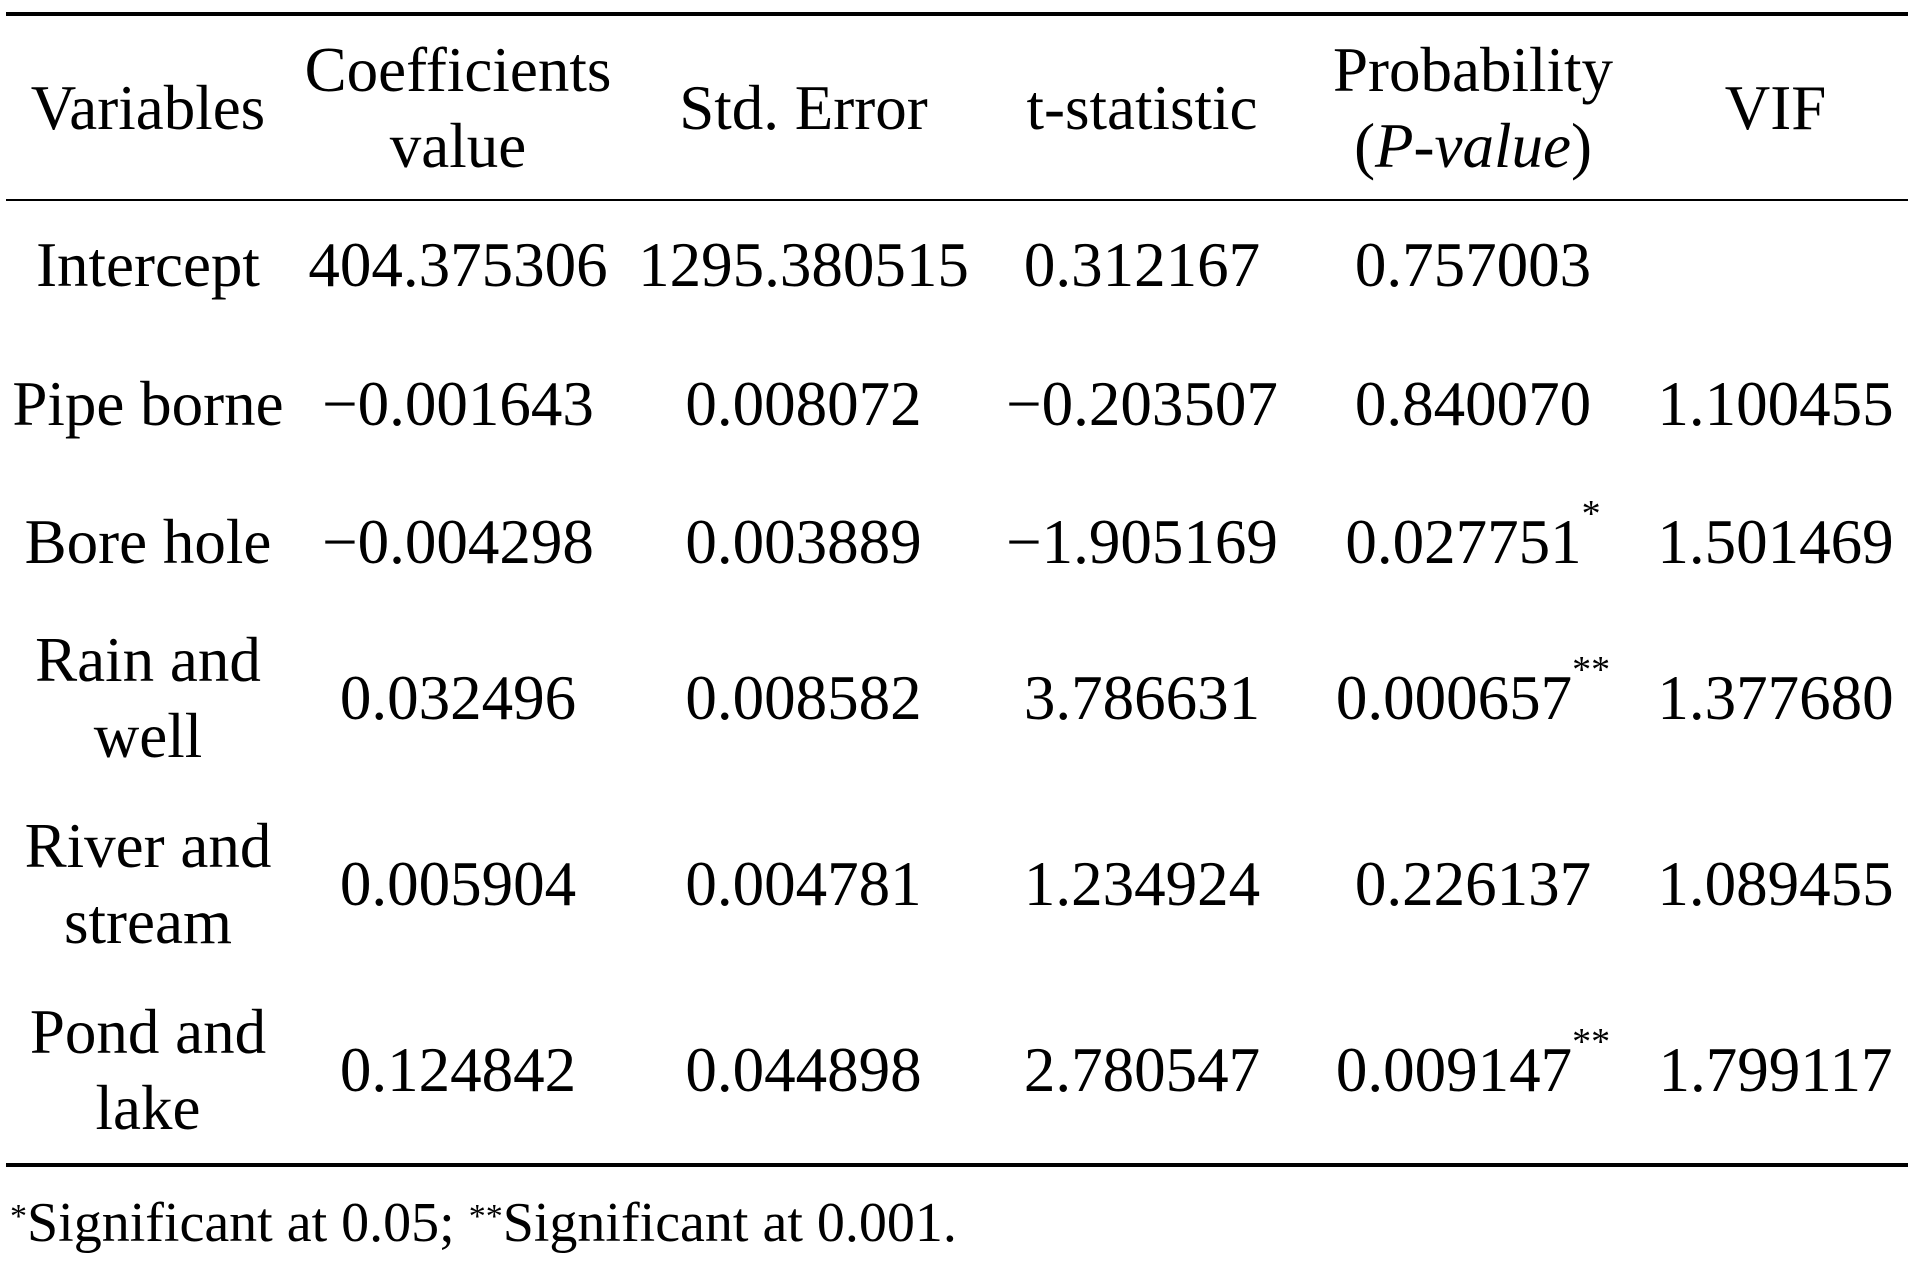 This screenshot has height=1284, width=1914. What do you see at coordinates (1775, 698) in the screenshot?
I see `cell-vif: 1.377680` at bounding box center [1775, 698].